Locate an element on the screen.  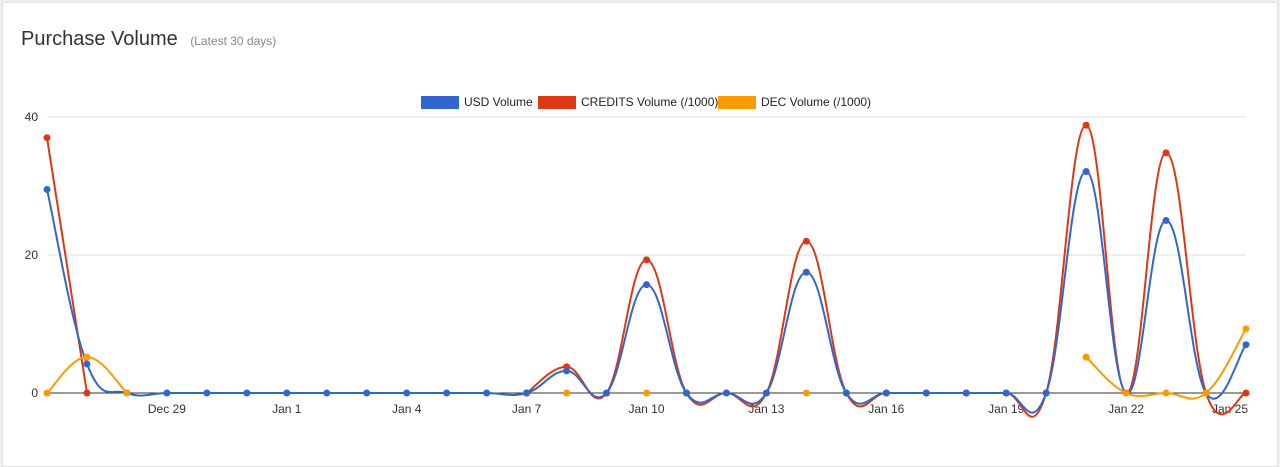
y-tick-label: 20 is located at coordinates (32, 255).